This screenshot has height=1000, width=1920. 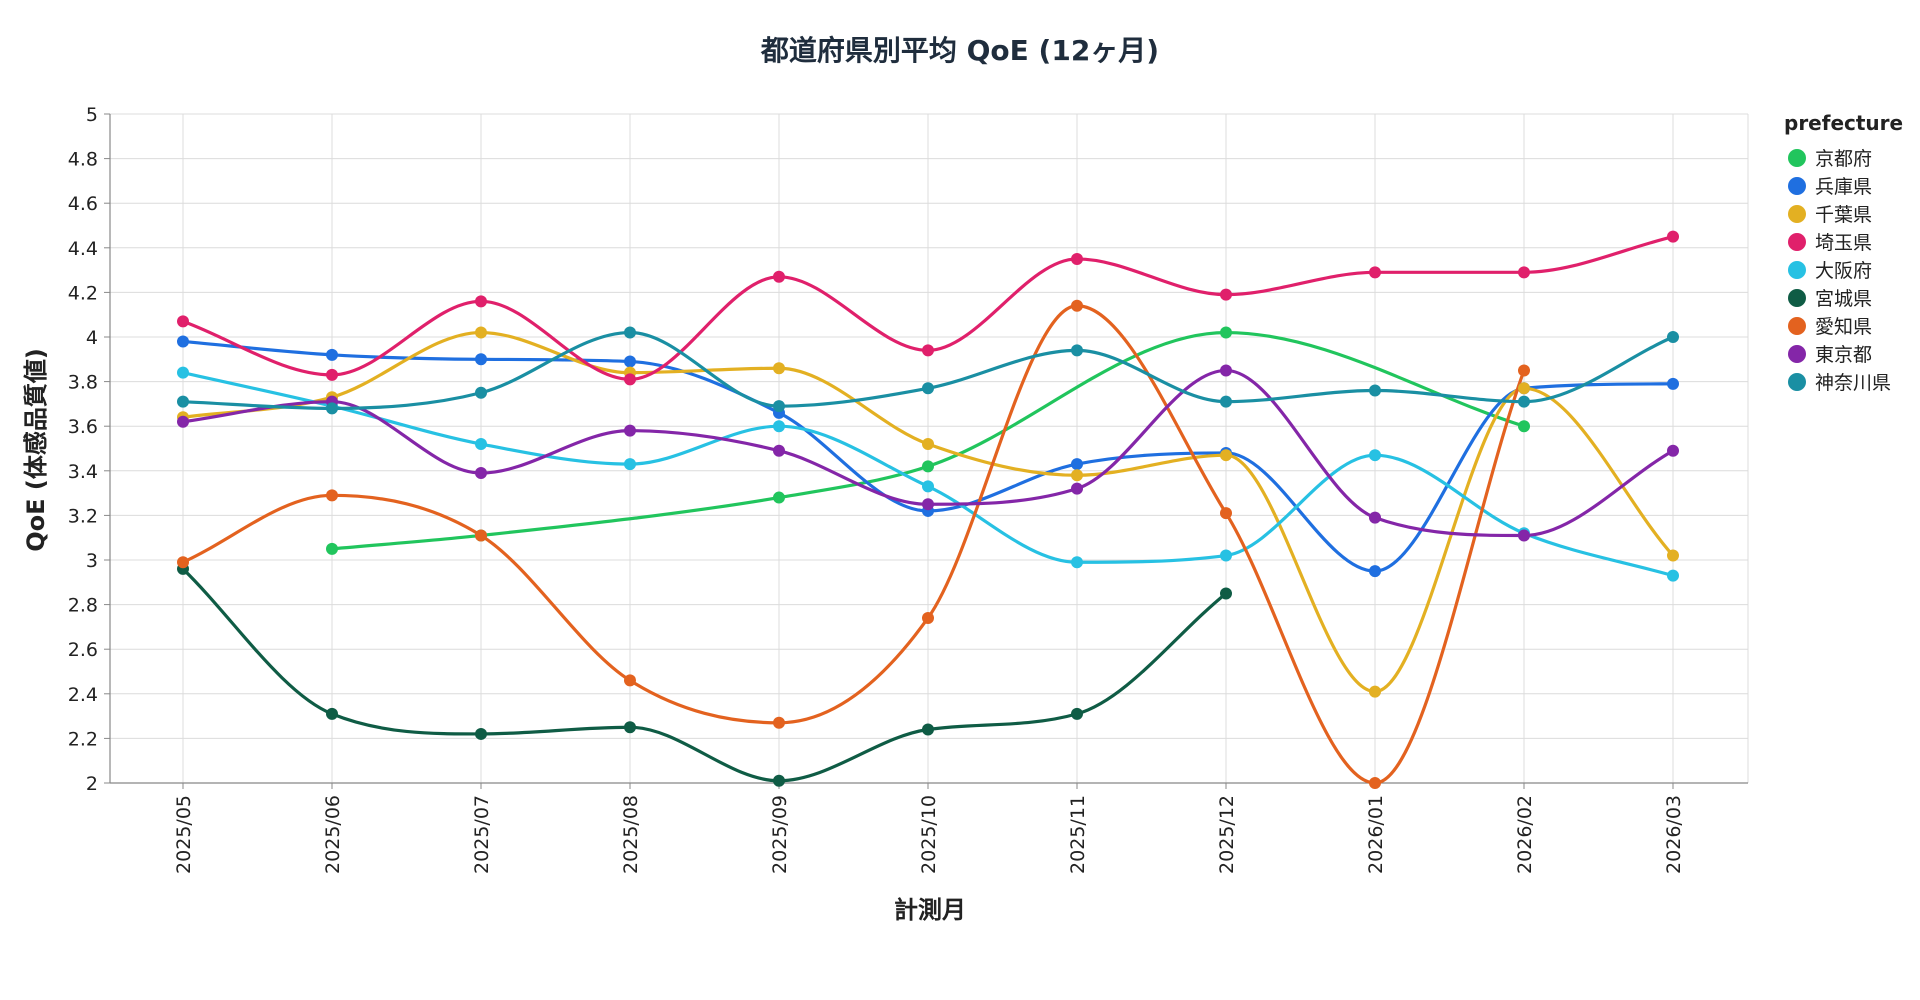 What do you see at coordinates (83, 249) in the screenshot?
I see `y-tick-label: 4.4` at bounding box center [83, 249].